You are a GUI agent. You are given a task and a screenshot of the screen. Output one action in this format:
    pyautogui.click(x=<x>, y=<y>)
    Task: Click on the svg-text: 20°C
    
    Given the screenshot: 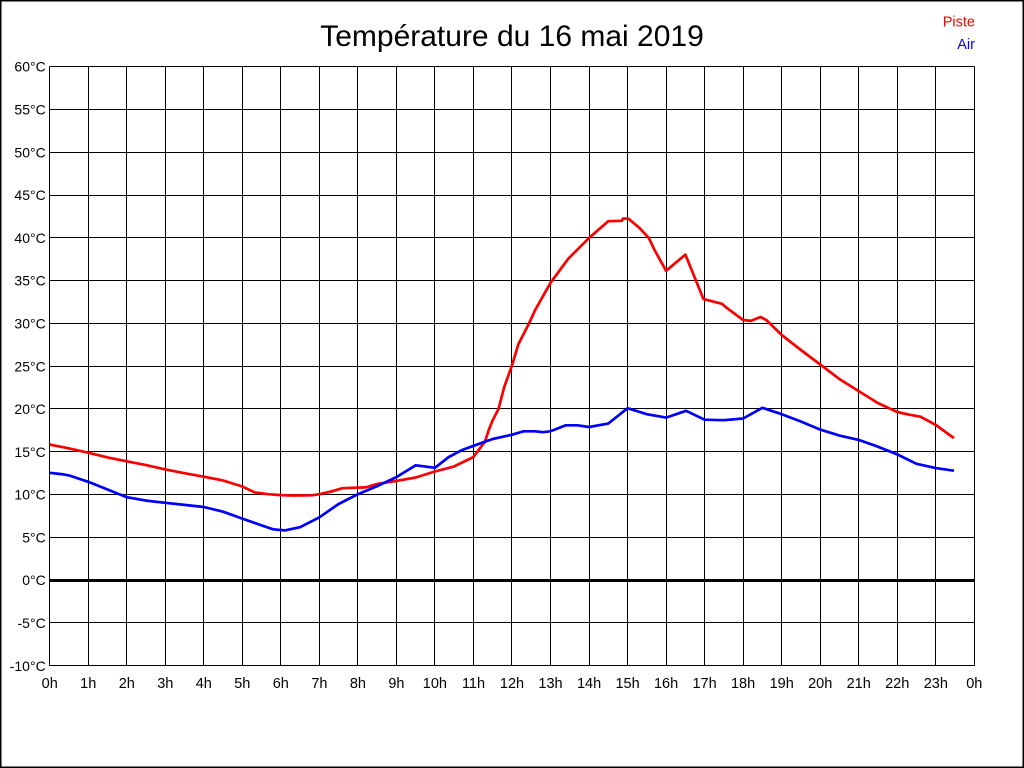 What is the action you would take?
    pyautogui.click(x=29, y=409)
    